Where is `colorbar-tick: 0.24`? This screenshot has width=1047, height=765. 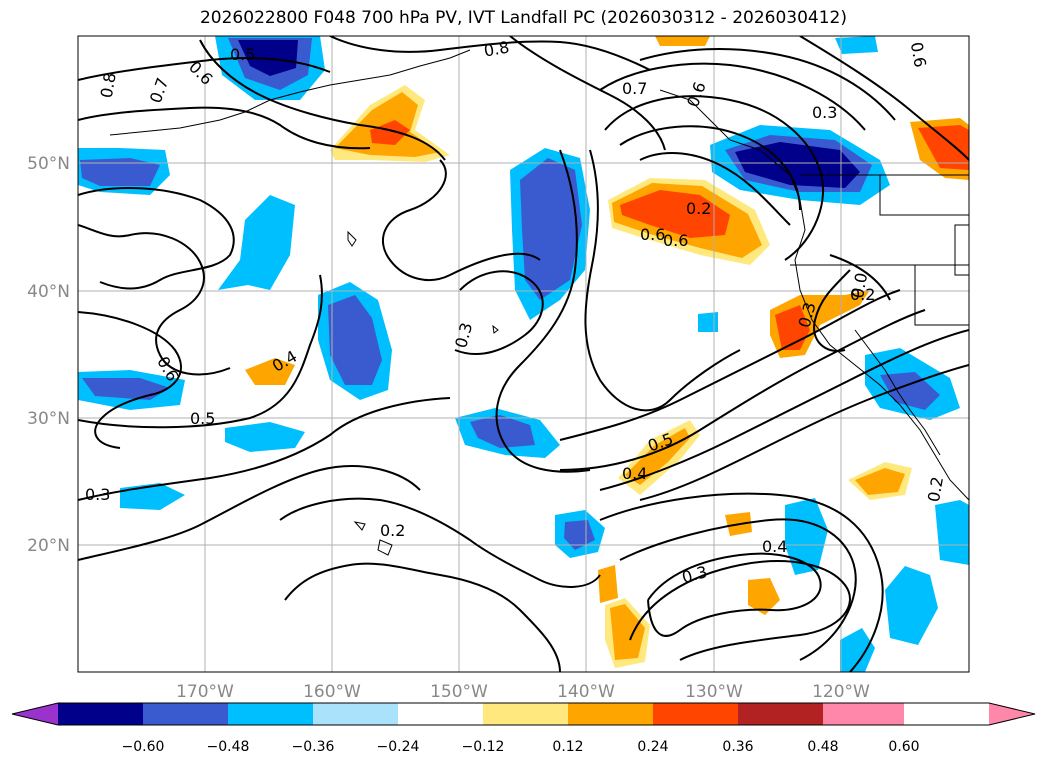
colorbar-tick: 0.24 is located at coordinates (652, 747).